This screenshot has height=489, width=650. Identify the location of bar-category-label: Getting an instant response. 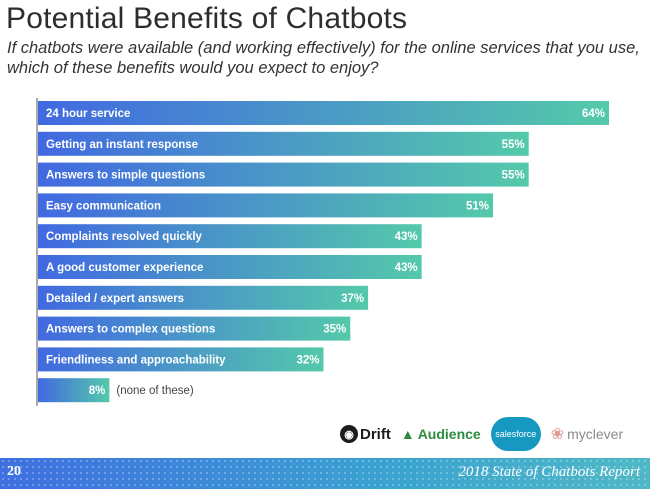
(122, 145).